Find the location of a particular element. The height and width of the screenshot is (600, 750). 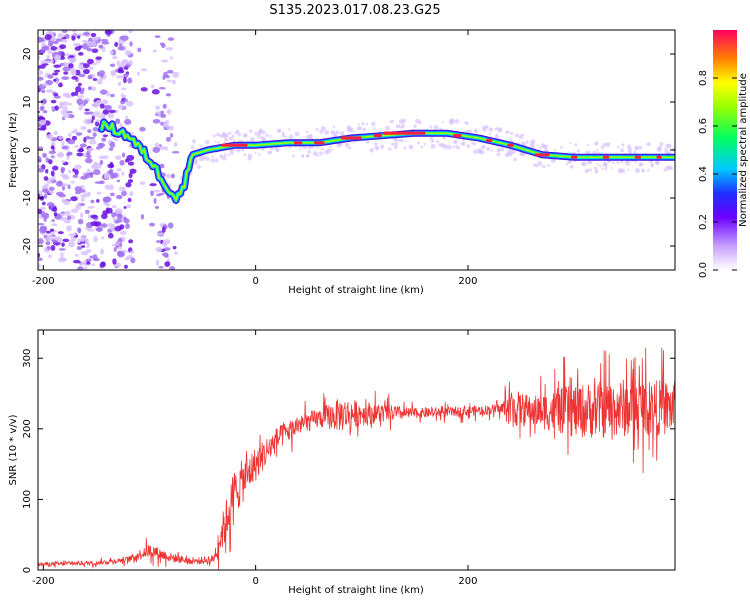

spectrogram-y-axis-label: Frequency (Hz) is located at coordinates (13, 150).